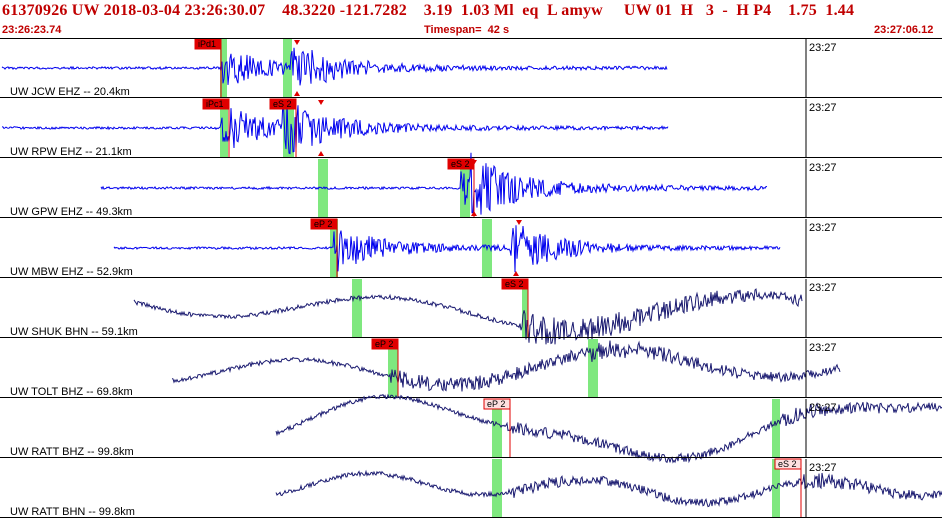 This screenshot has height=520, width=942. What do you see at coordinates (467, 30) in the screenshot?
I see `timespan-label: Timespan= 42 s` at bounding box center [467, 30].